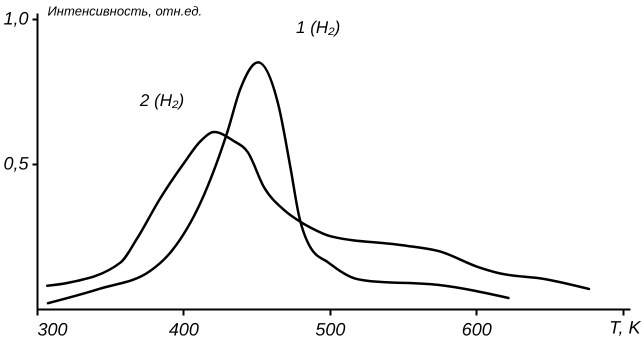 The width and height of the screenshot is (642, 344). Describe the element at coordinates (16, 163) in the screenshot. I see `y-tick-label: 0,5` at that location.